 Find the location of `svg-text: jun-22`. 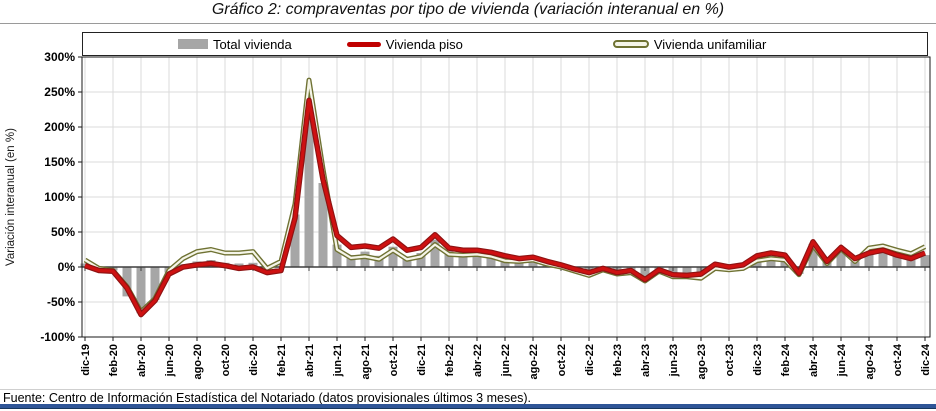

svg-text: jun-22 is located at coordinates (506, 360).